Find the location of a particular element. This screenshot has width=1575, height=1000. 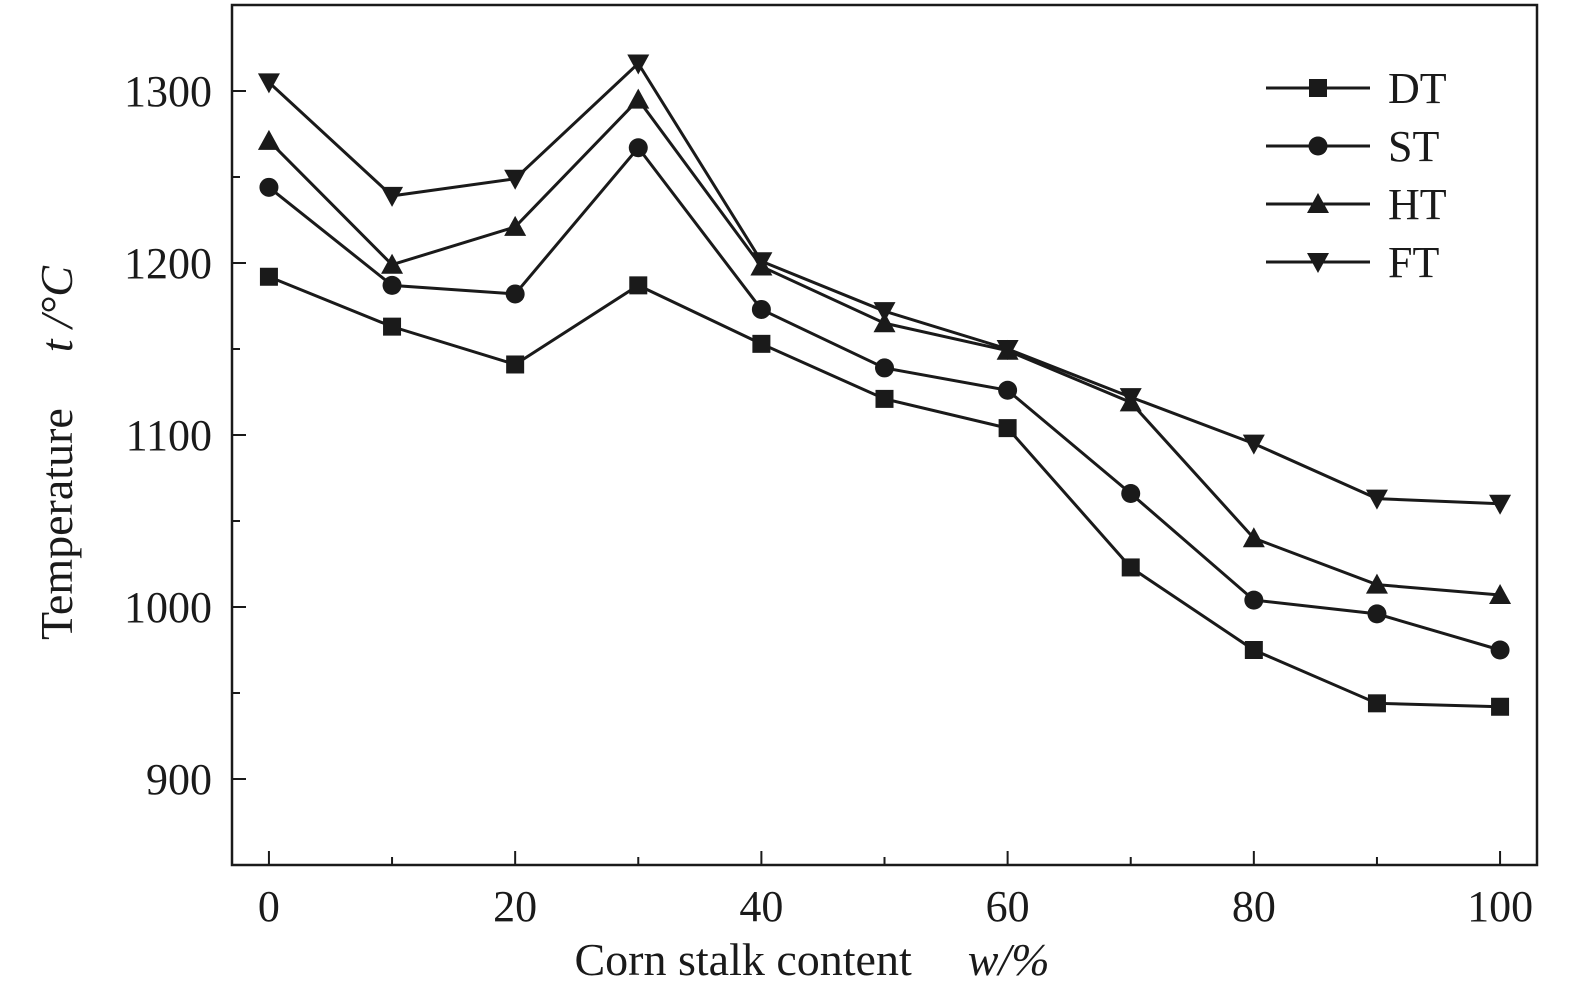

y-tick-label: 1100 is located at coordinates (169, 435).